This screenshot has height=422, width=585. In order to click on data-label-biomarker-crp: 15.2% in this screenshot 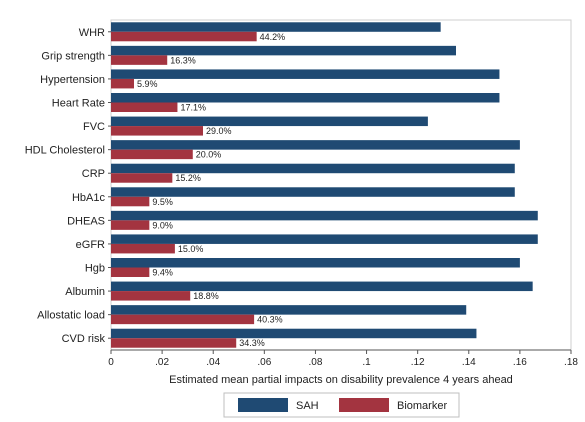, I will do `click(188, 178)`.